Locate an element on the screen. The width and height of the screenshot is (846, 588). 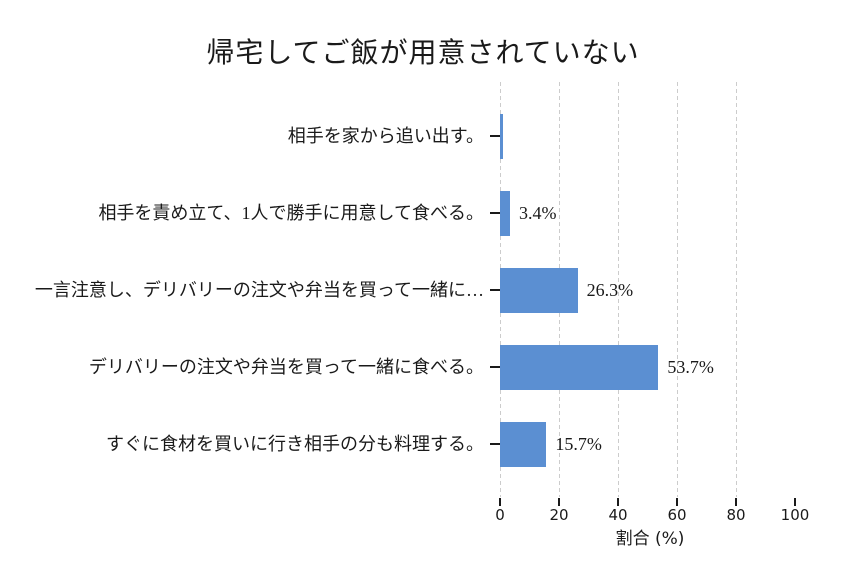
chart-title: 帰宅してご飯が用意されていない is located at coordinates (423, 53).